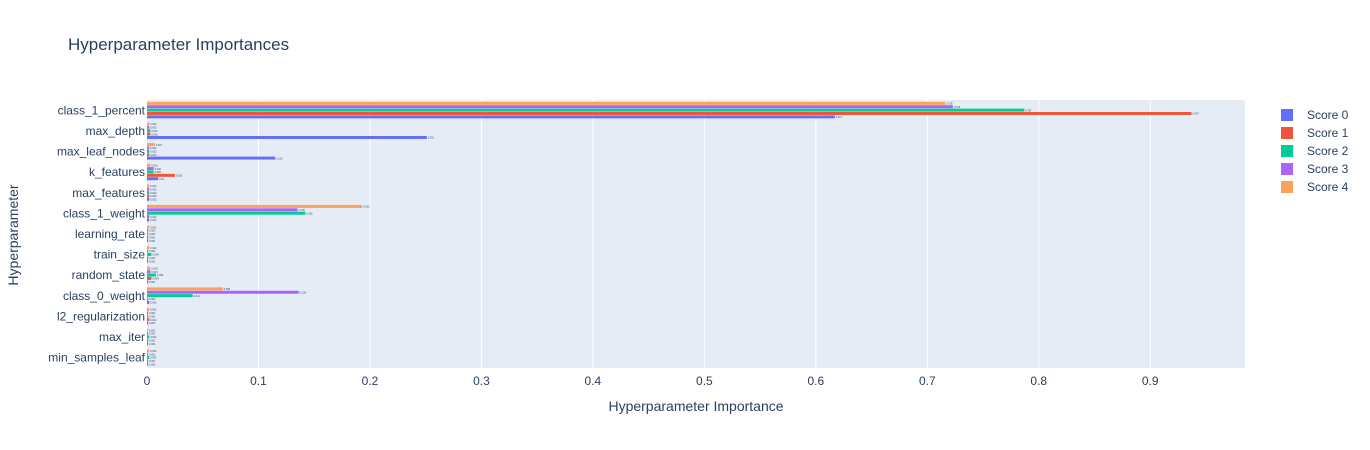 The height and width of the screenshot is (450, 1370). What do you see at coordinates (301, 210) in the screenshot?
I see `bar-value-label: 0.135` at bounding box center [301, 210].